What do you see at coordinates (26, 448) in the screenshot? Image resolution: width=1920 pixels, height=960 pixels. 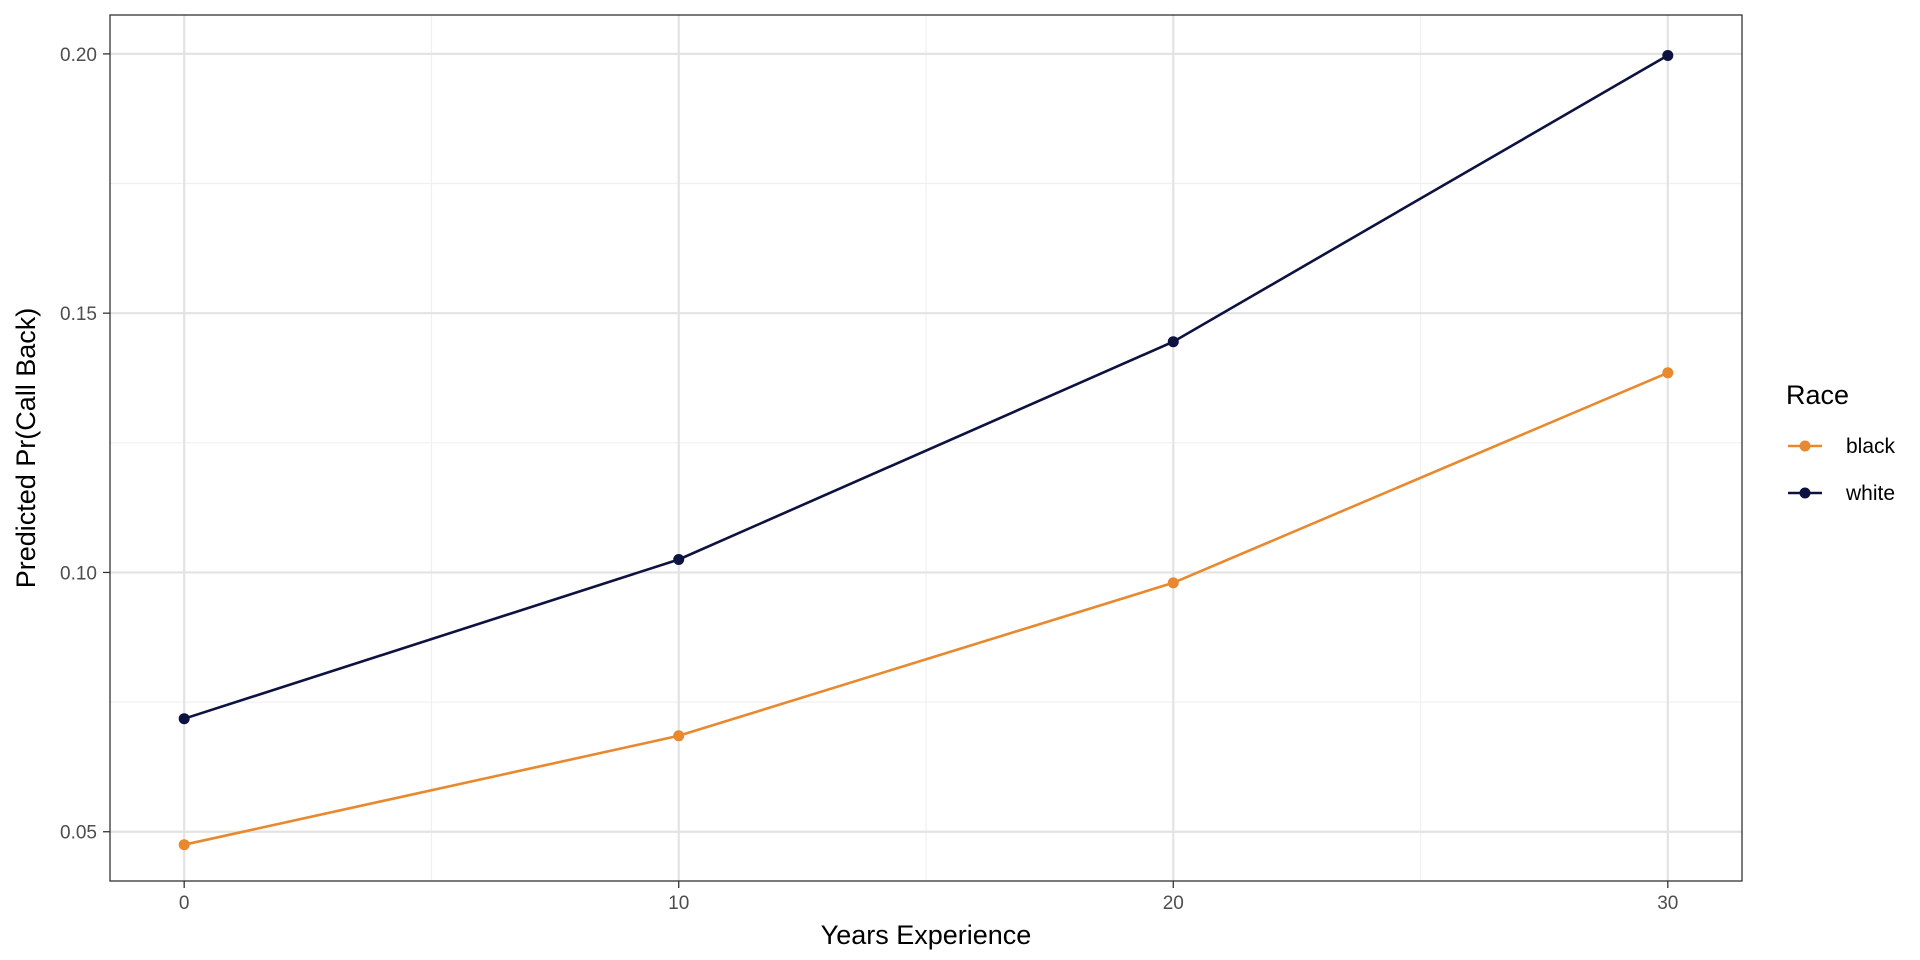 I see `y-axis-title: Predicted Pr(Call Back)` at bounding box center [26, 448].